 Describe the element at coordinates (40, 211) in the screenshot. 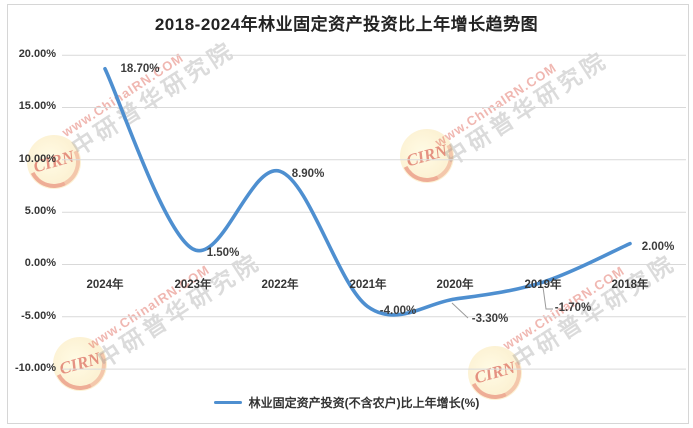

I see `y-axis-tick-label: 5.00%` at that location.